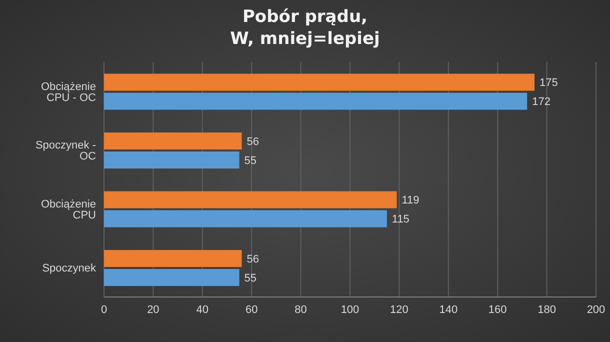  I want to click on x-tick-label: 100, so click(350, 310).